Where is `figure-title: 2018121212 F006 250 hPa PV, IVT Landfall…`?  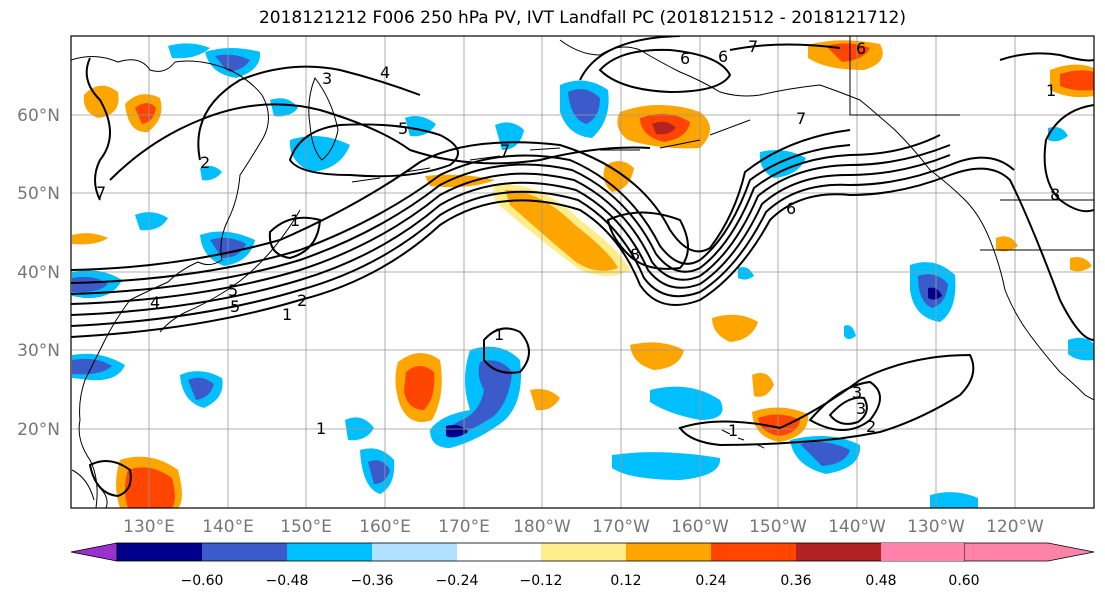 figure-title: 2018121212 F006 250 hPa PV, IVT Landfall… is located at coordinates (582, 18).